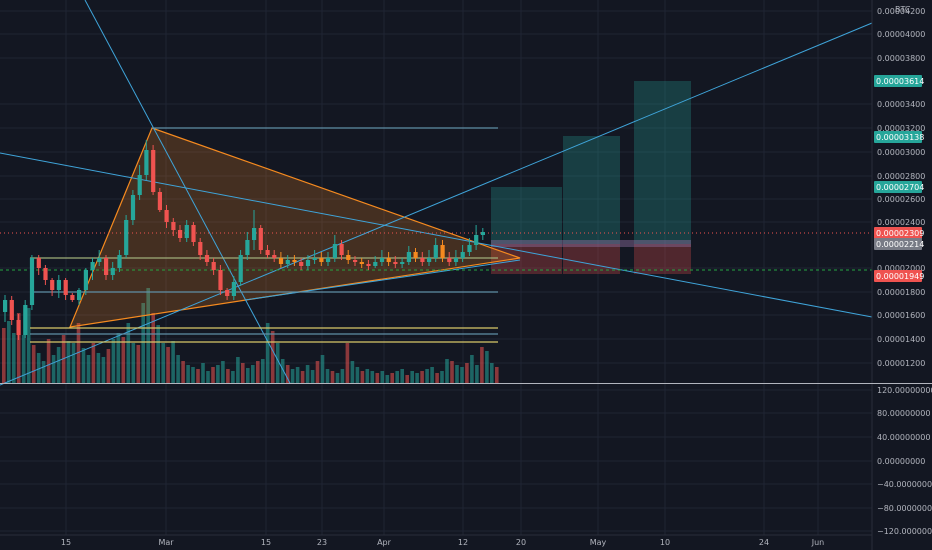  What do you see at coordinates (901, 11) in the screenshot?
I see `price-tick-label: 0.00004200` at bounding box center [901, 11].